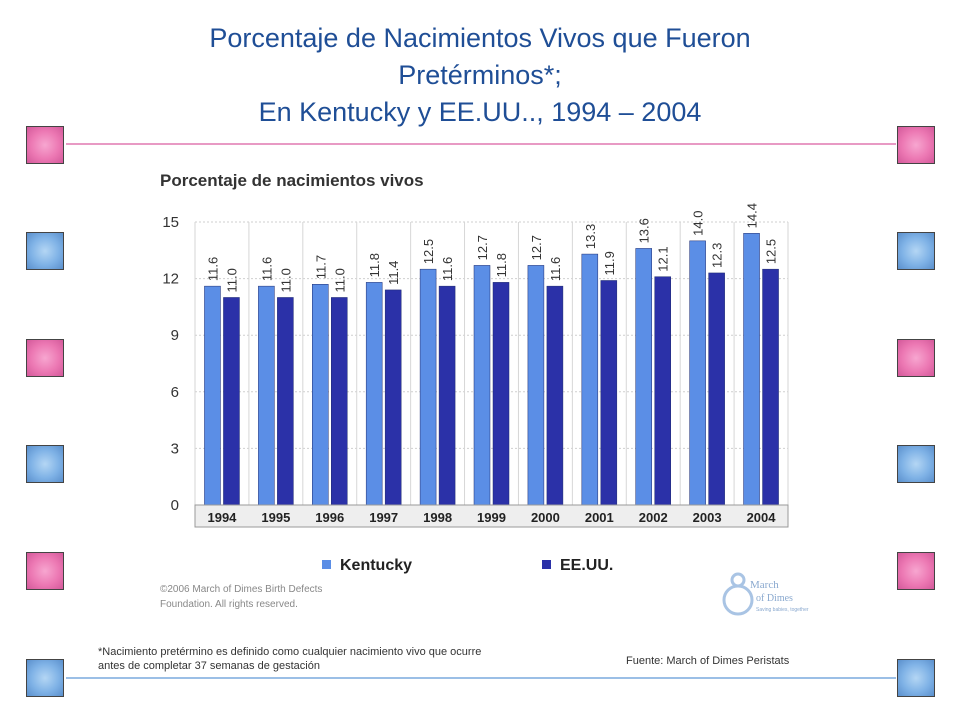 Image resolution: width=960 pixels, height=720 pixels. What do you see at coordinates (644, 230) in the screenshot?
I see `data-label: 13.6` at bounding box center [644, 230].